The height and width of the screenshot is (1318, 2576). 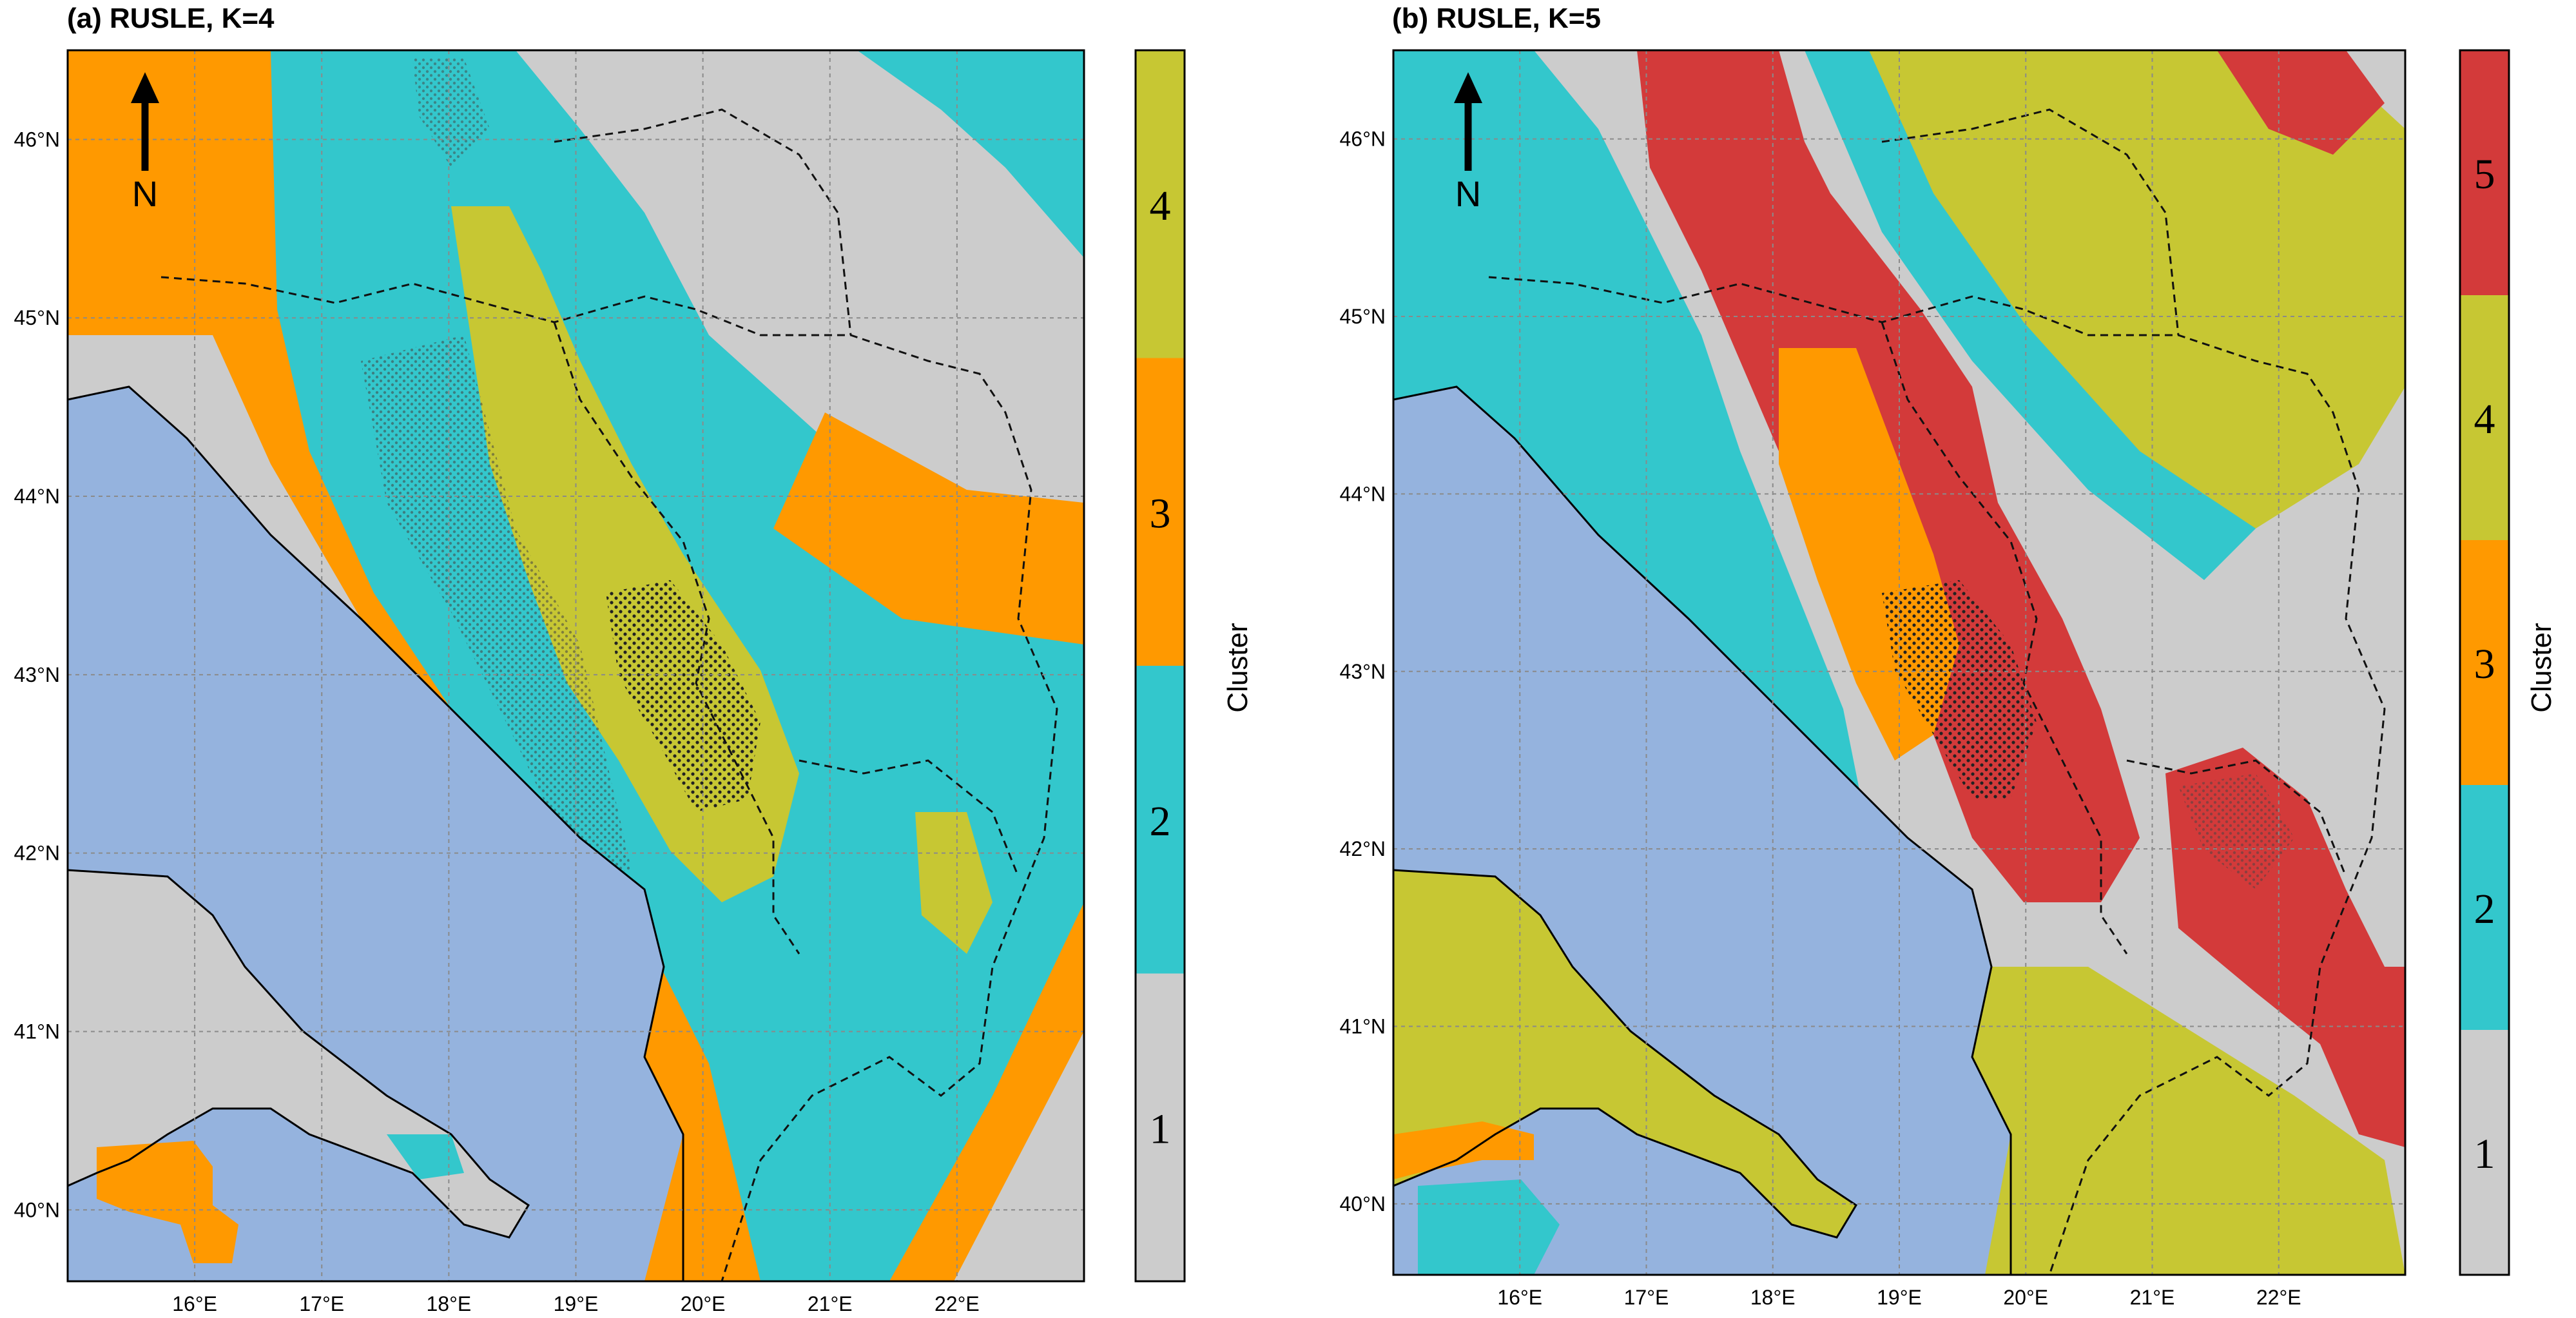 I want to click on map-b-italy-land, so click(x=1624, y=1053).